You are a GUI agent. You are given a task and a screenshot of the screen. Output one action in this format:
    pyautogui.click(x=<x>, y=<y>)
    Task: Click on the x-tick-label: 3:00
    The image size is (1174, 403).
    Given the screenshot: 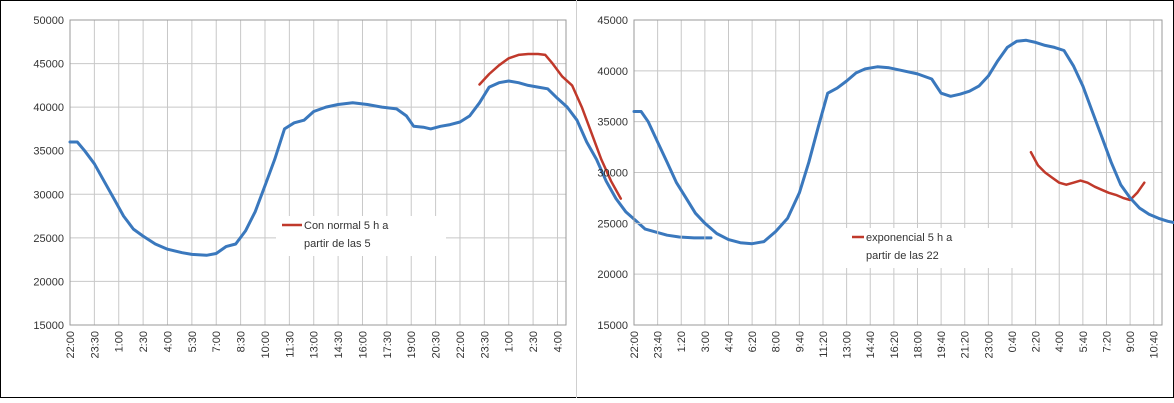 What is the action you would take?
    pyautogui.click(x=706, y=341)
    